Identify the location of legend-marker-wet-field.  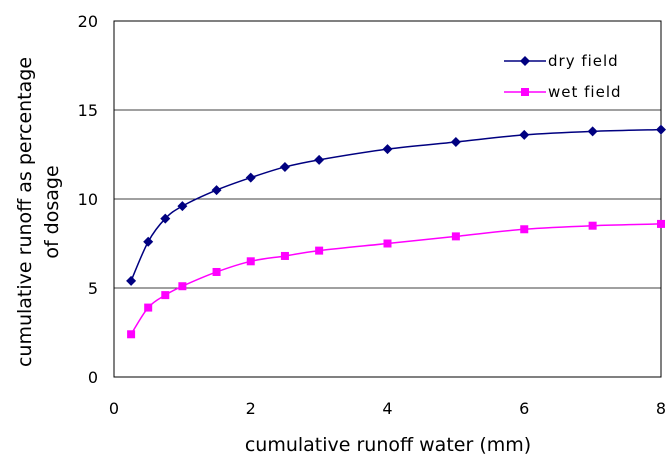
(525, 92).